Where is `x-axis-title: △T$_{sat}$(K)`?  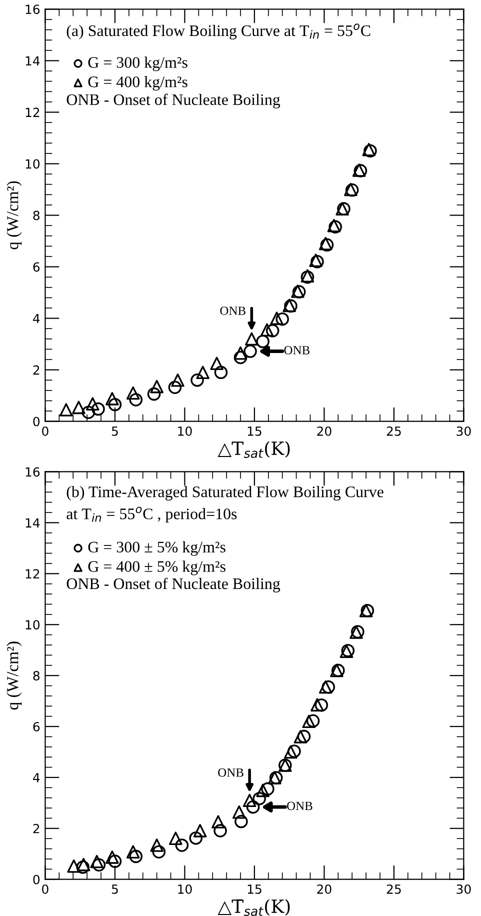 x-axis-title: △T$_{sat}$(K) is located at coordinates (254, 449).